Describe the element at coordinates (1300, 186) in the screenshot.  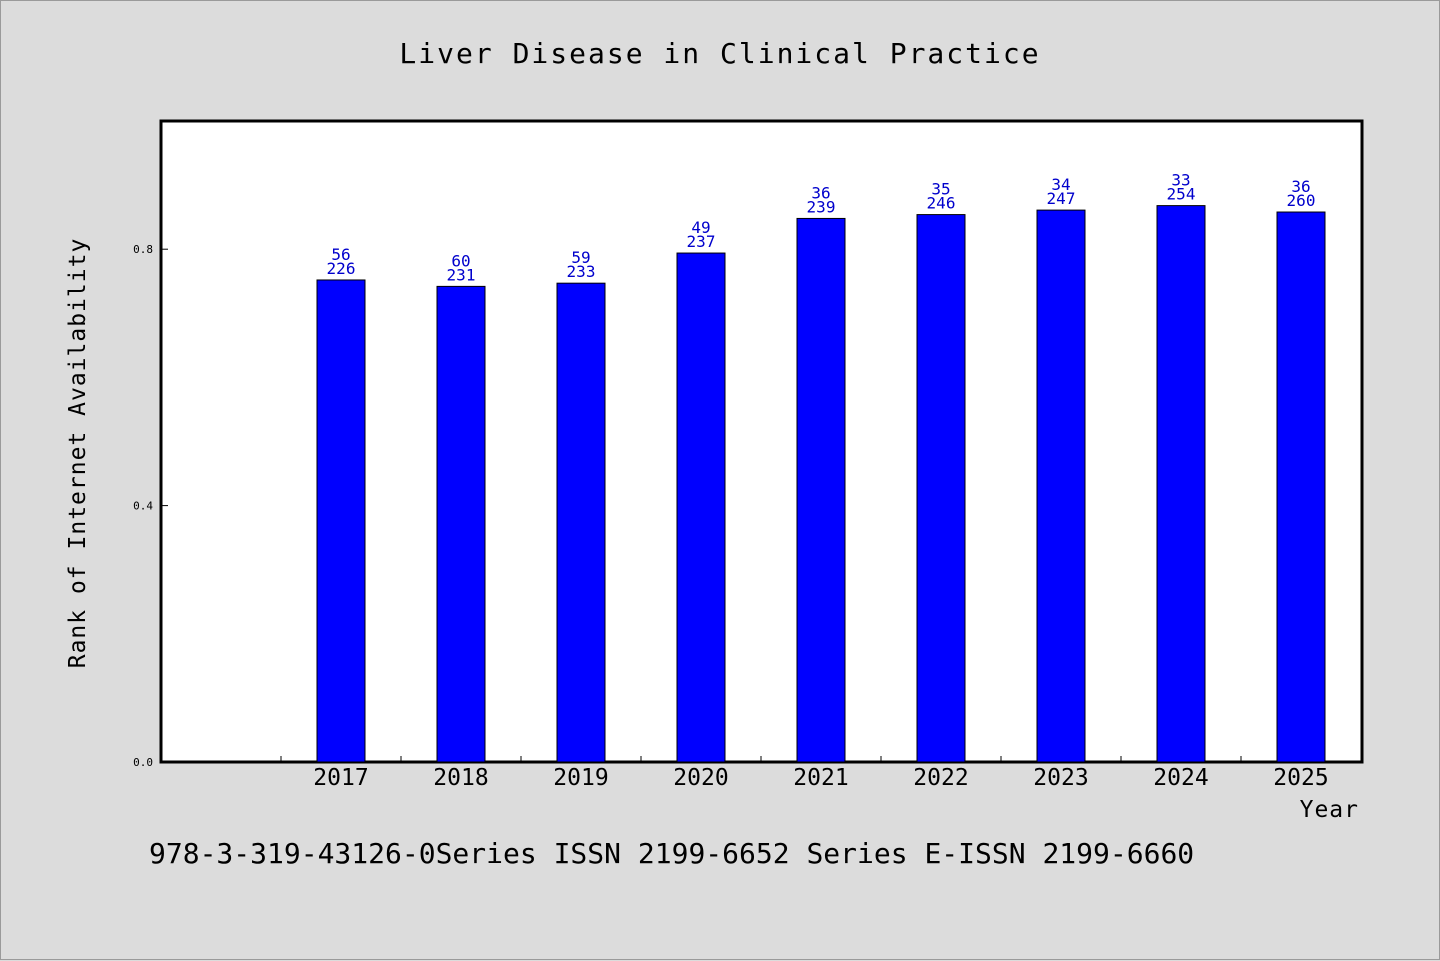
I see `bar-label-top-2025: 36` at that location.